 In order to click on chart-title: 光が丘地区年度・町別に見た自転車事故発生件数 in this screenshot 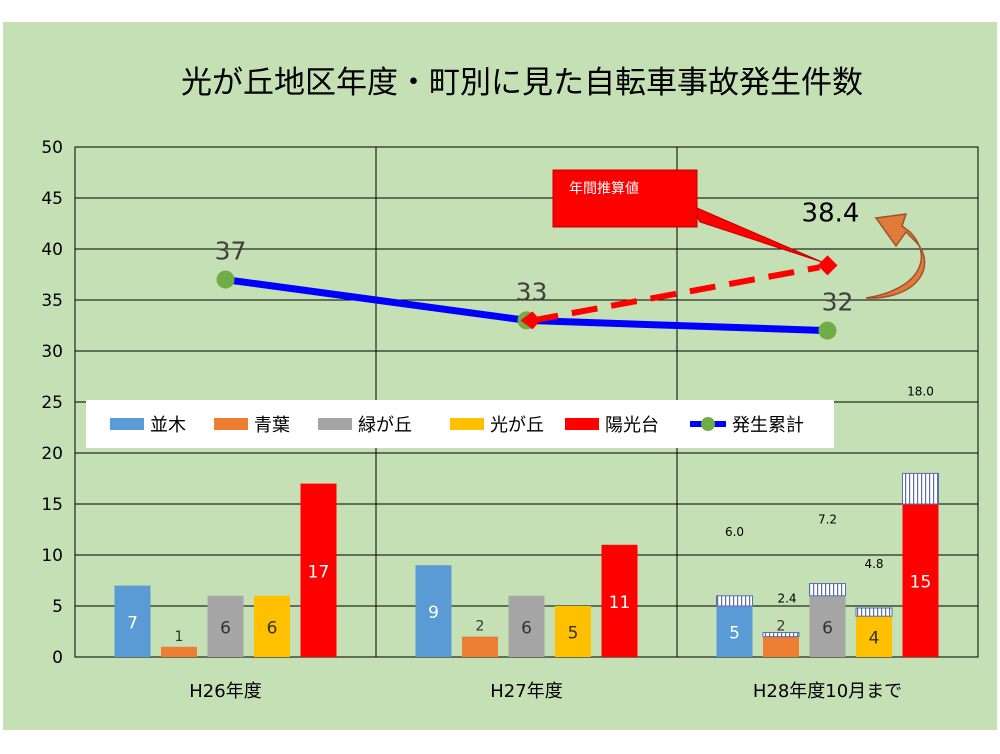, I will do `click(522, 83)`.